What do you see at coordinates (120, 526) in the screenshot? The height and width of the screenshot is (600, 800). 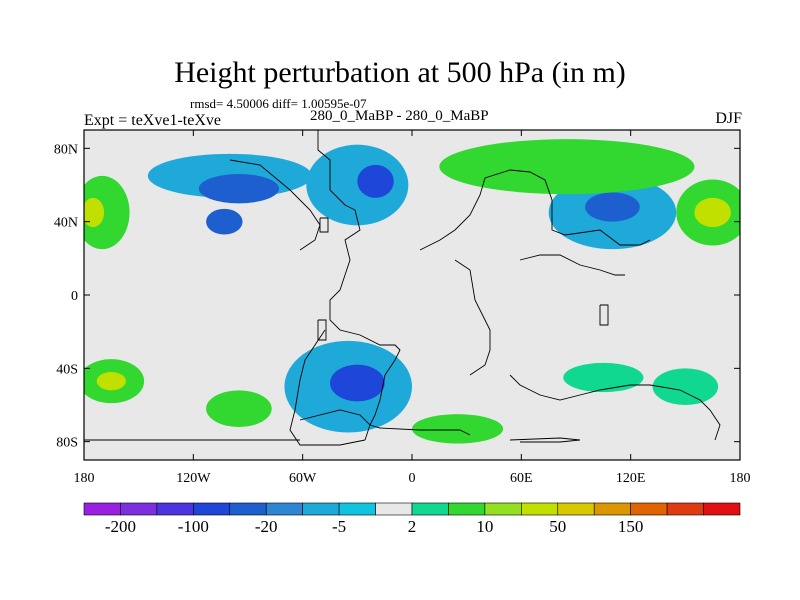 I see `colorbar-label: -200` at bounding box center [120, 526].